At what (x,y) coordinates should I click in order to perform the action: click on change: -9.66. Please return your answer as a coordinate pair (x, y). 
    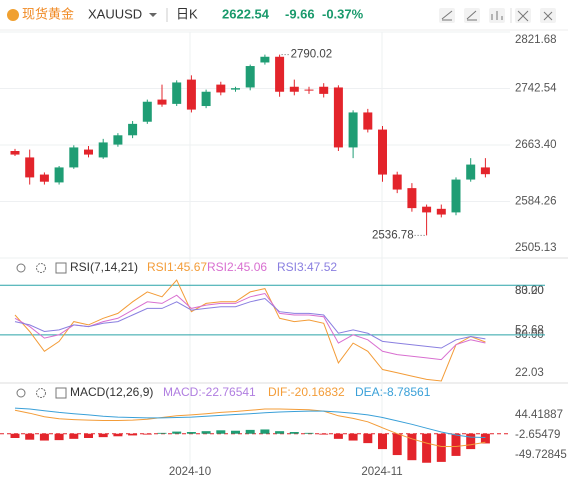
    Looking at the image, I should click on (300, 13).